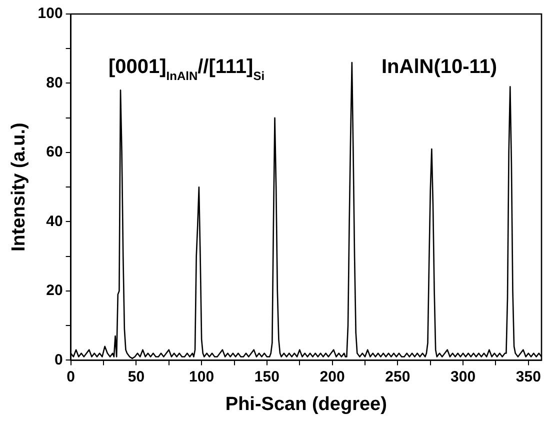  Describe the element at coordinates (50, 13) in the screenshot. I see `y-tick-label: 100` at that location.